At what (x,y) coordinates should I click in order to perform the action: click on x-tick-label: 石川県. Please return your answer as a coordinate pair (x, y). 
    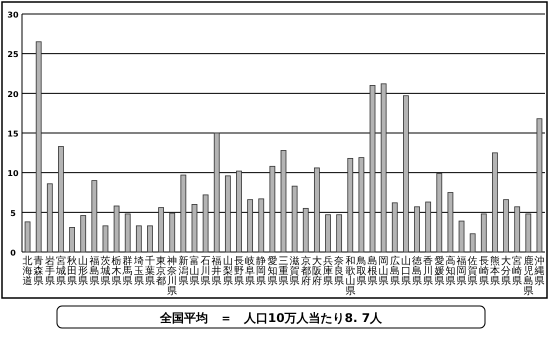
    Looking at the image, I should click on (205, 271).